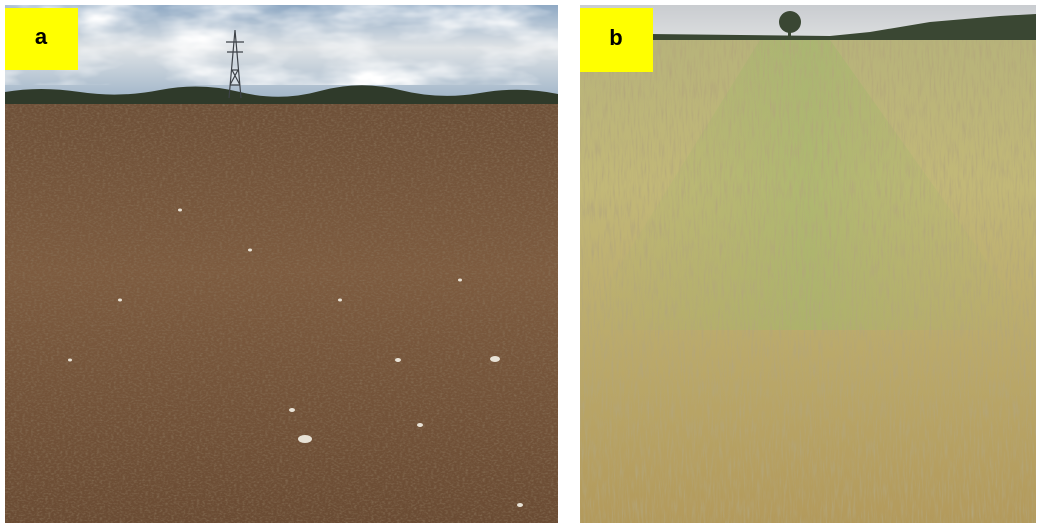 The image size is (1037, 525). Describe the element at coordinates (41, 36) in the screenshot. I see `panel-label: a` at that location.